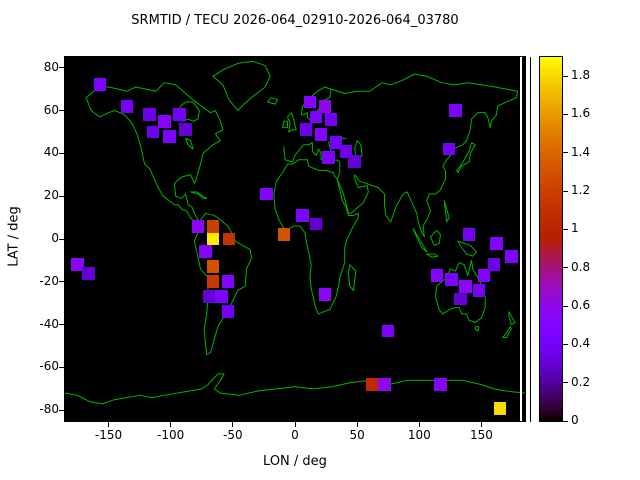 The image size is (640, 480). Describe the element at coordinates (241, 85) in the screenshot. I see `coastline-greenland` at that location.